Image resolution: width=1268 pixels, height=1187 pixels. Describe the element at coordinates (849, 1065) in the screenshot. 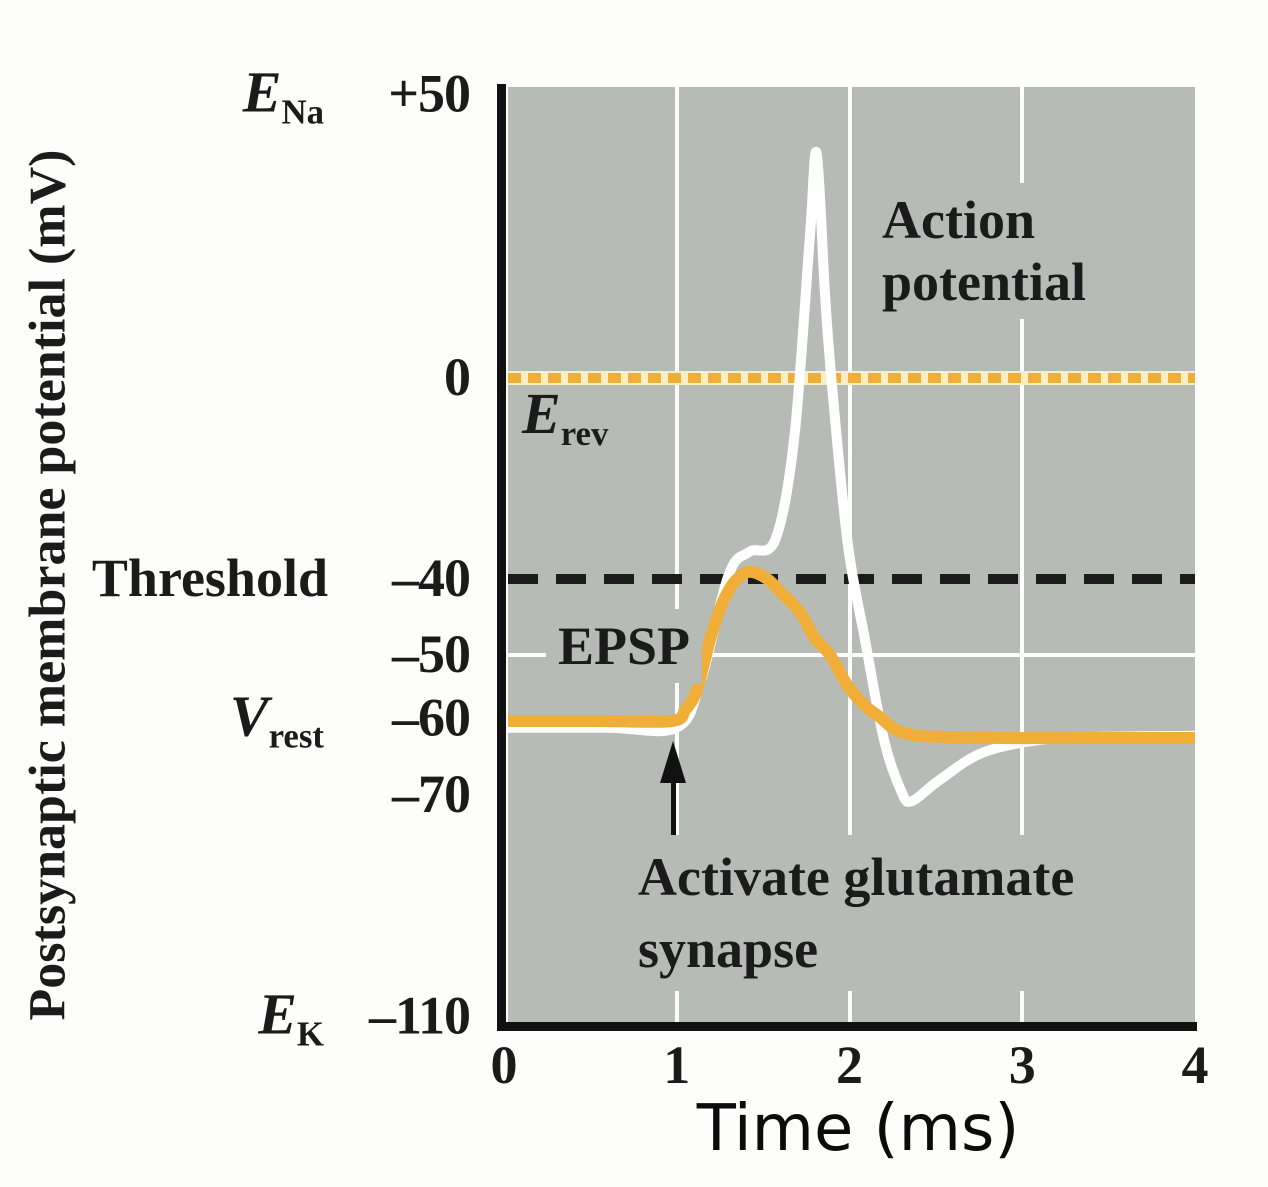

I see `x-tick-2: 2` at that location.